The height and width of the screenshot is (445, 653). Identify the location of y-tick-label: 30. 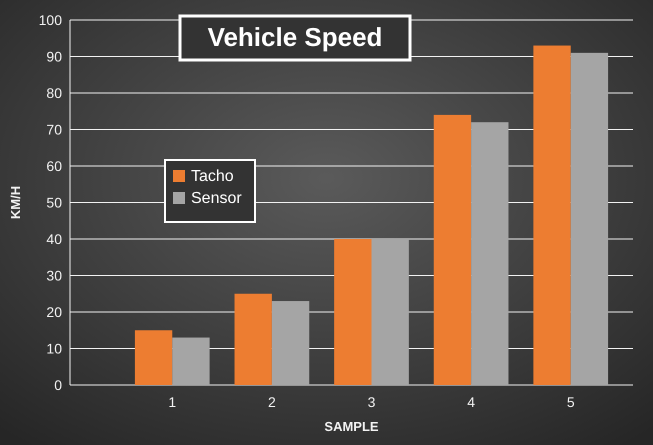
(54, 275).